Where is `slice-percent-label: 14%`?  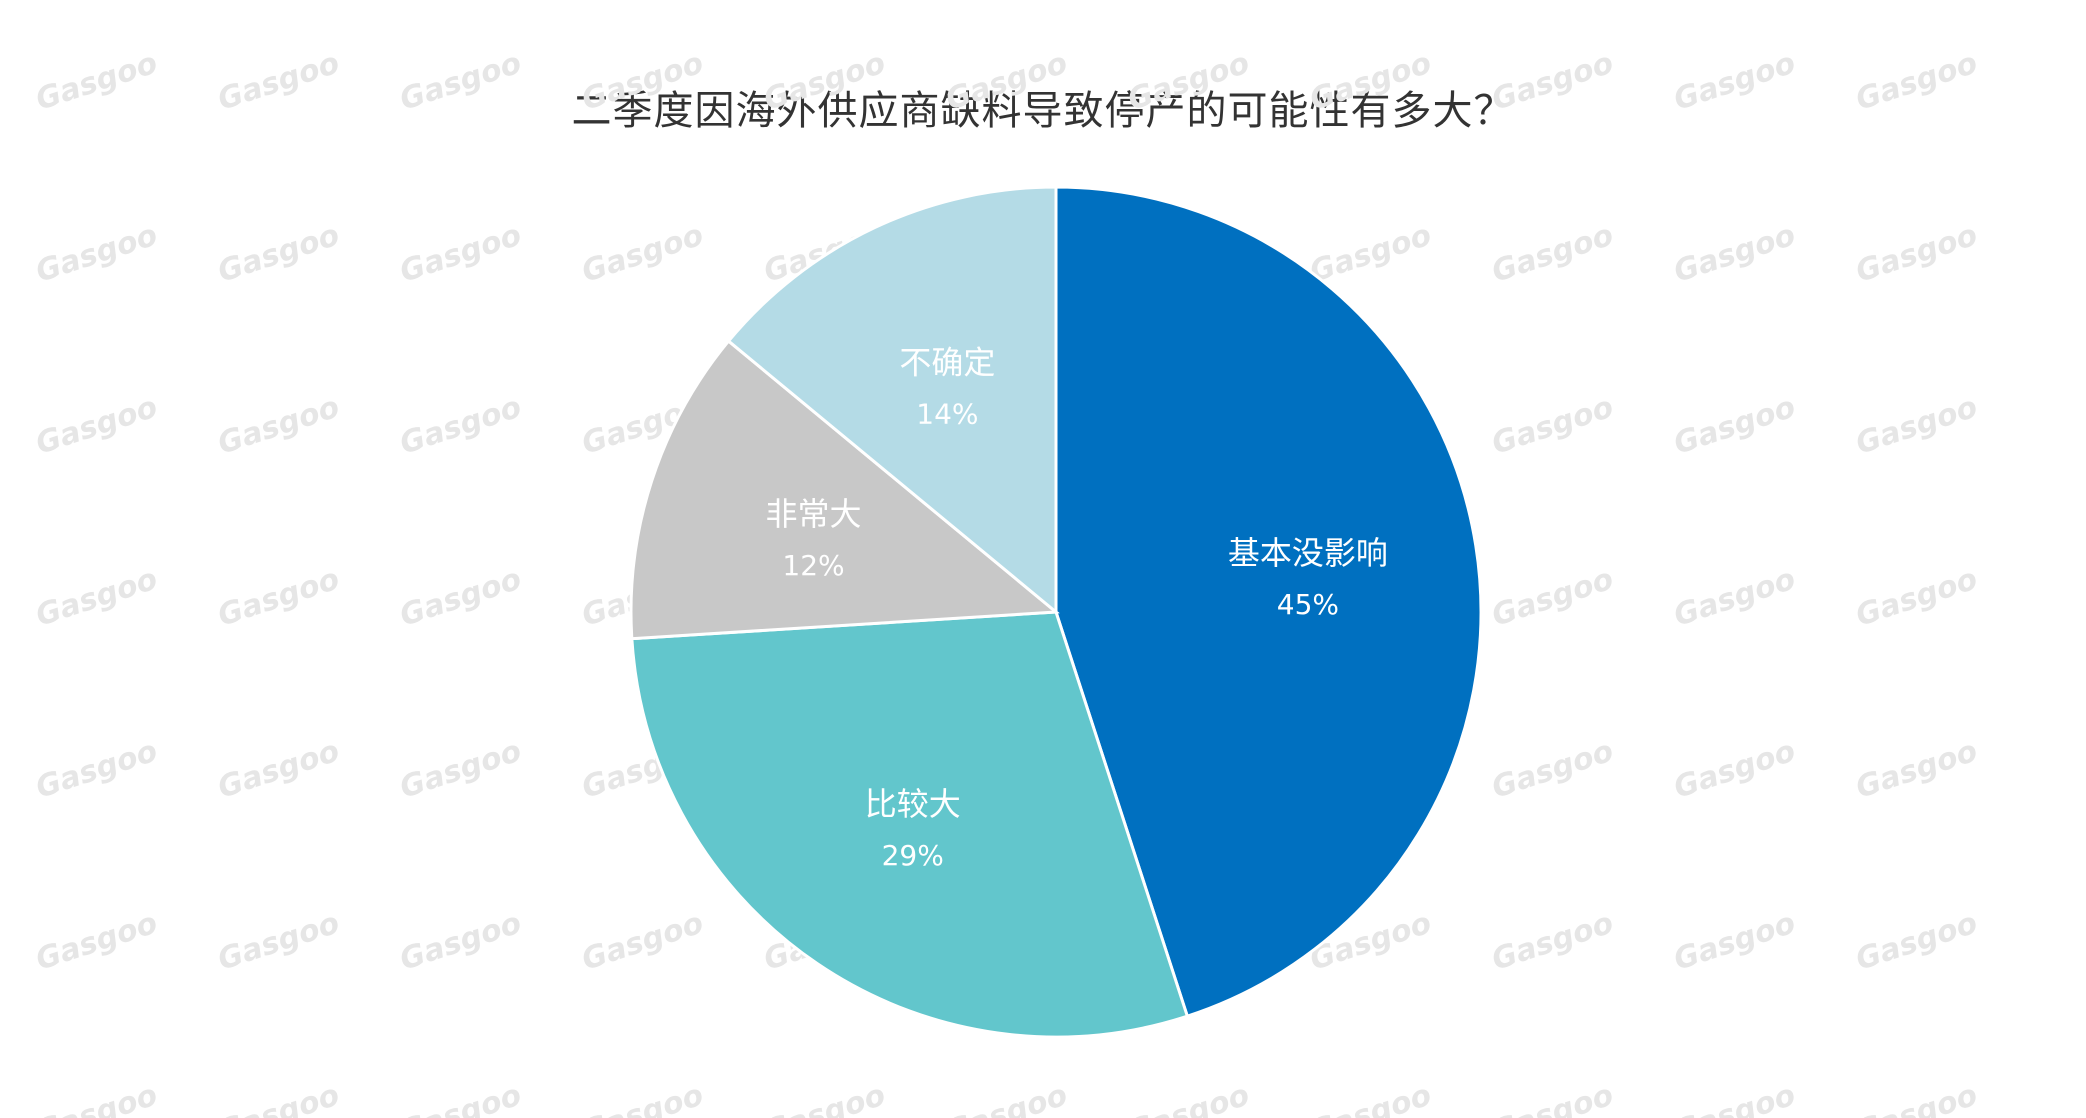 slice-percent-label: 14% is located at coordinates (947, 413).